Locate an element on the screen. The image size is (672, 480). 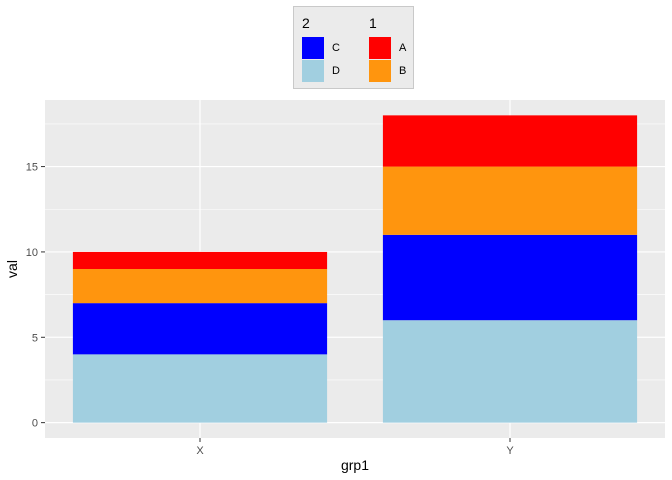
bar-d-y is located at coordinates (510, 371).